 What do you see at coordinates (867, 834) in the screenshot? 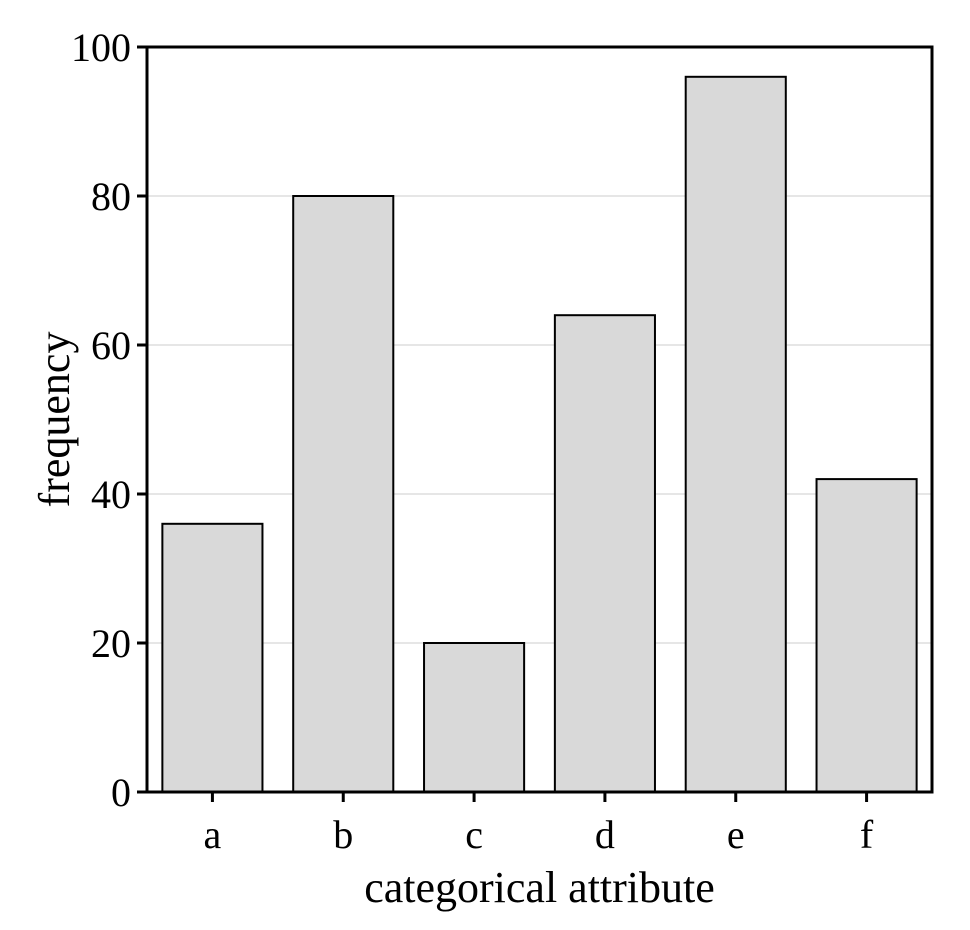
I see `x-tick-label: f` at bounding box center [867, 834].